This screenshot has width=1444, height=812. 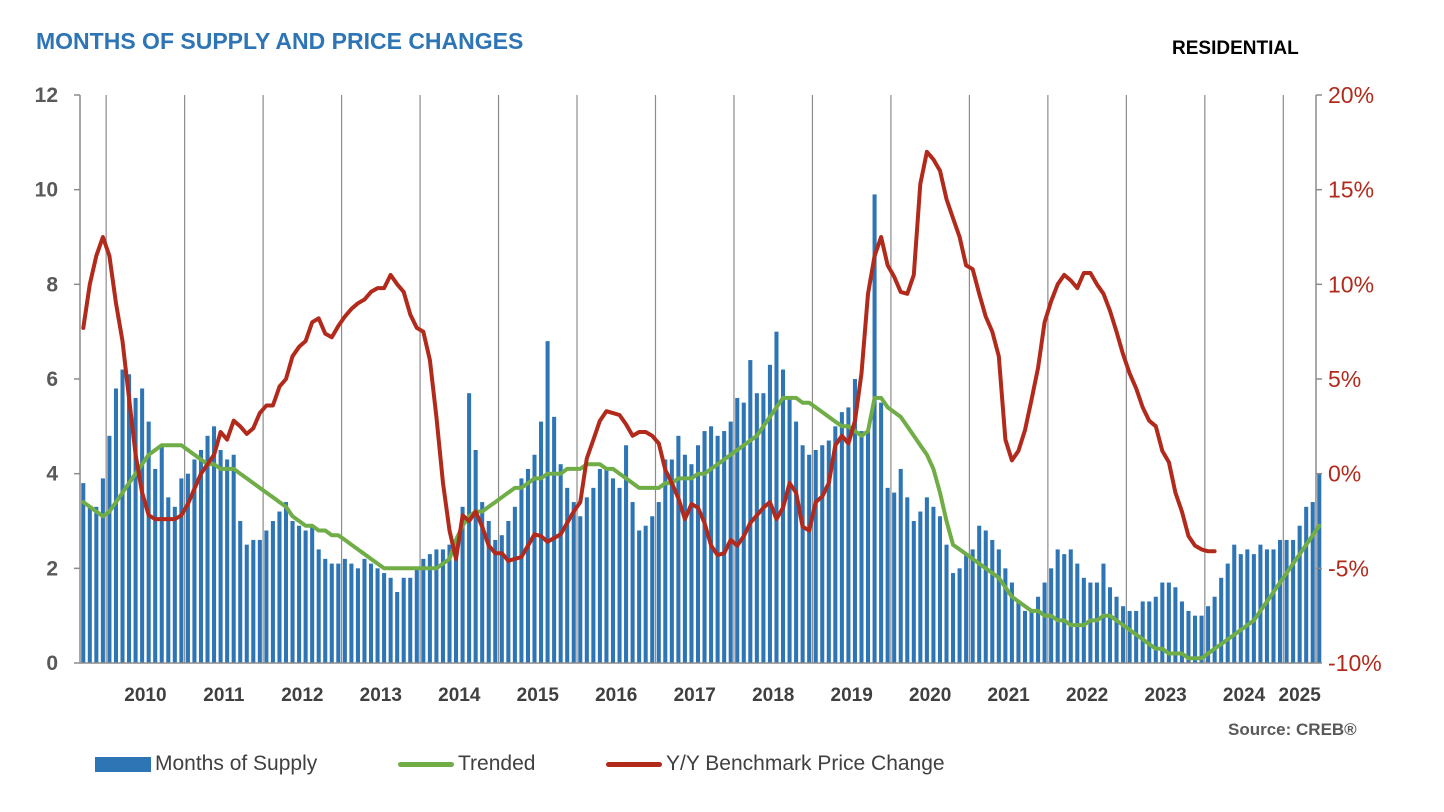 What do you see at coordinates (1351, 190) in the screenshot?
I see `right-tick-label: 15%` at bounding box center [1351, 190].